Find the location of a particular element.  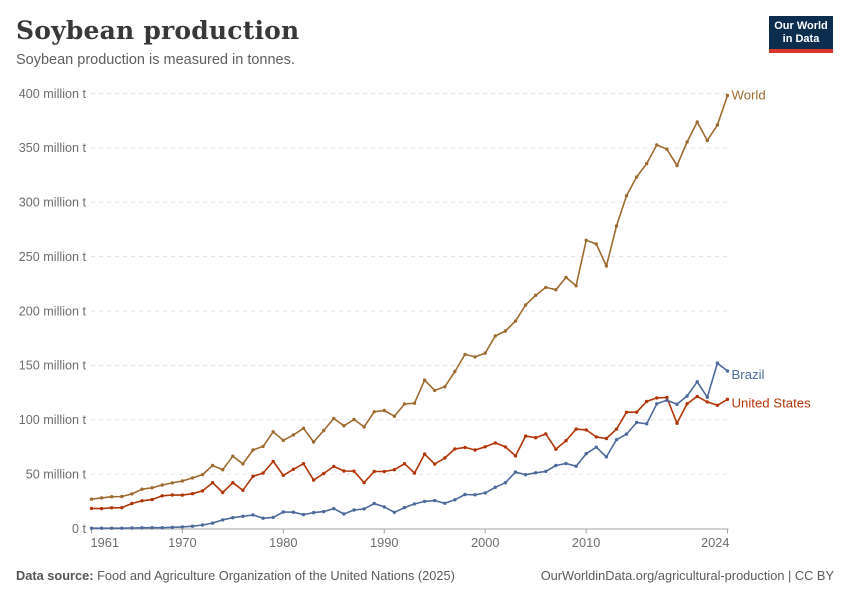

owid-logo-line2: in Data is located at coordinates (801, 39).